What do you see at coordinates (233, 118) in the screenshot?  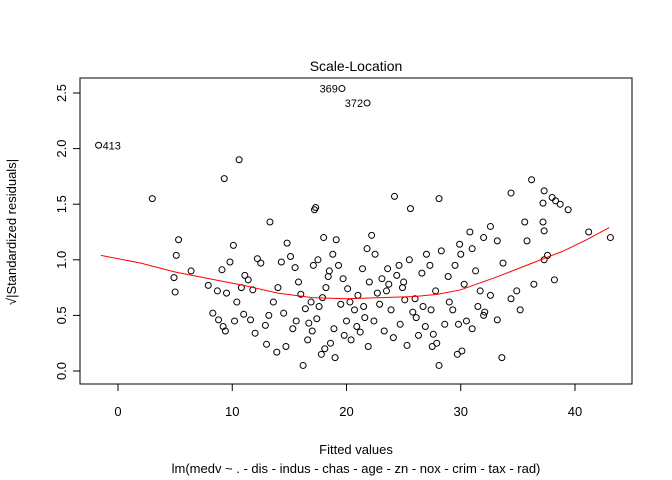 I see `point-annotations: 413 369 372` at bounding box center [233, 118].